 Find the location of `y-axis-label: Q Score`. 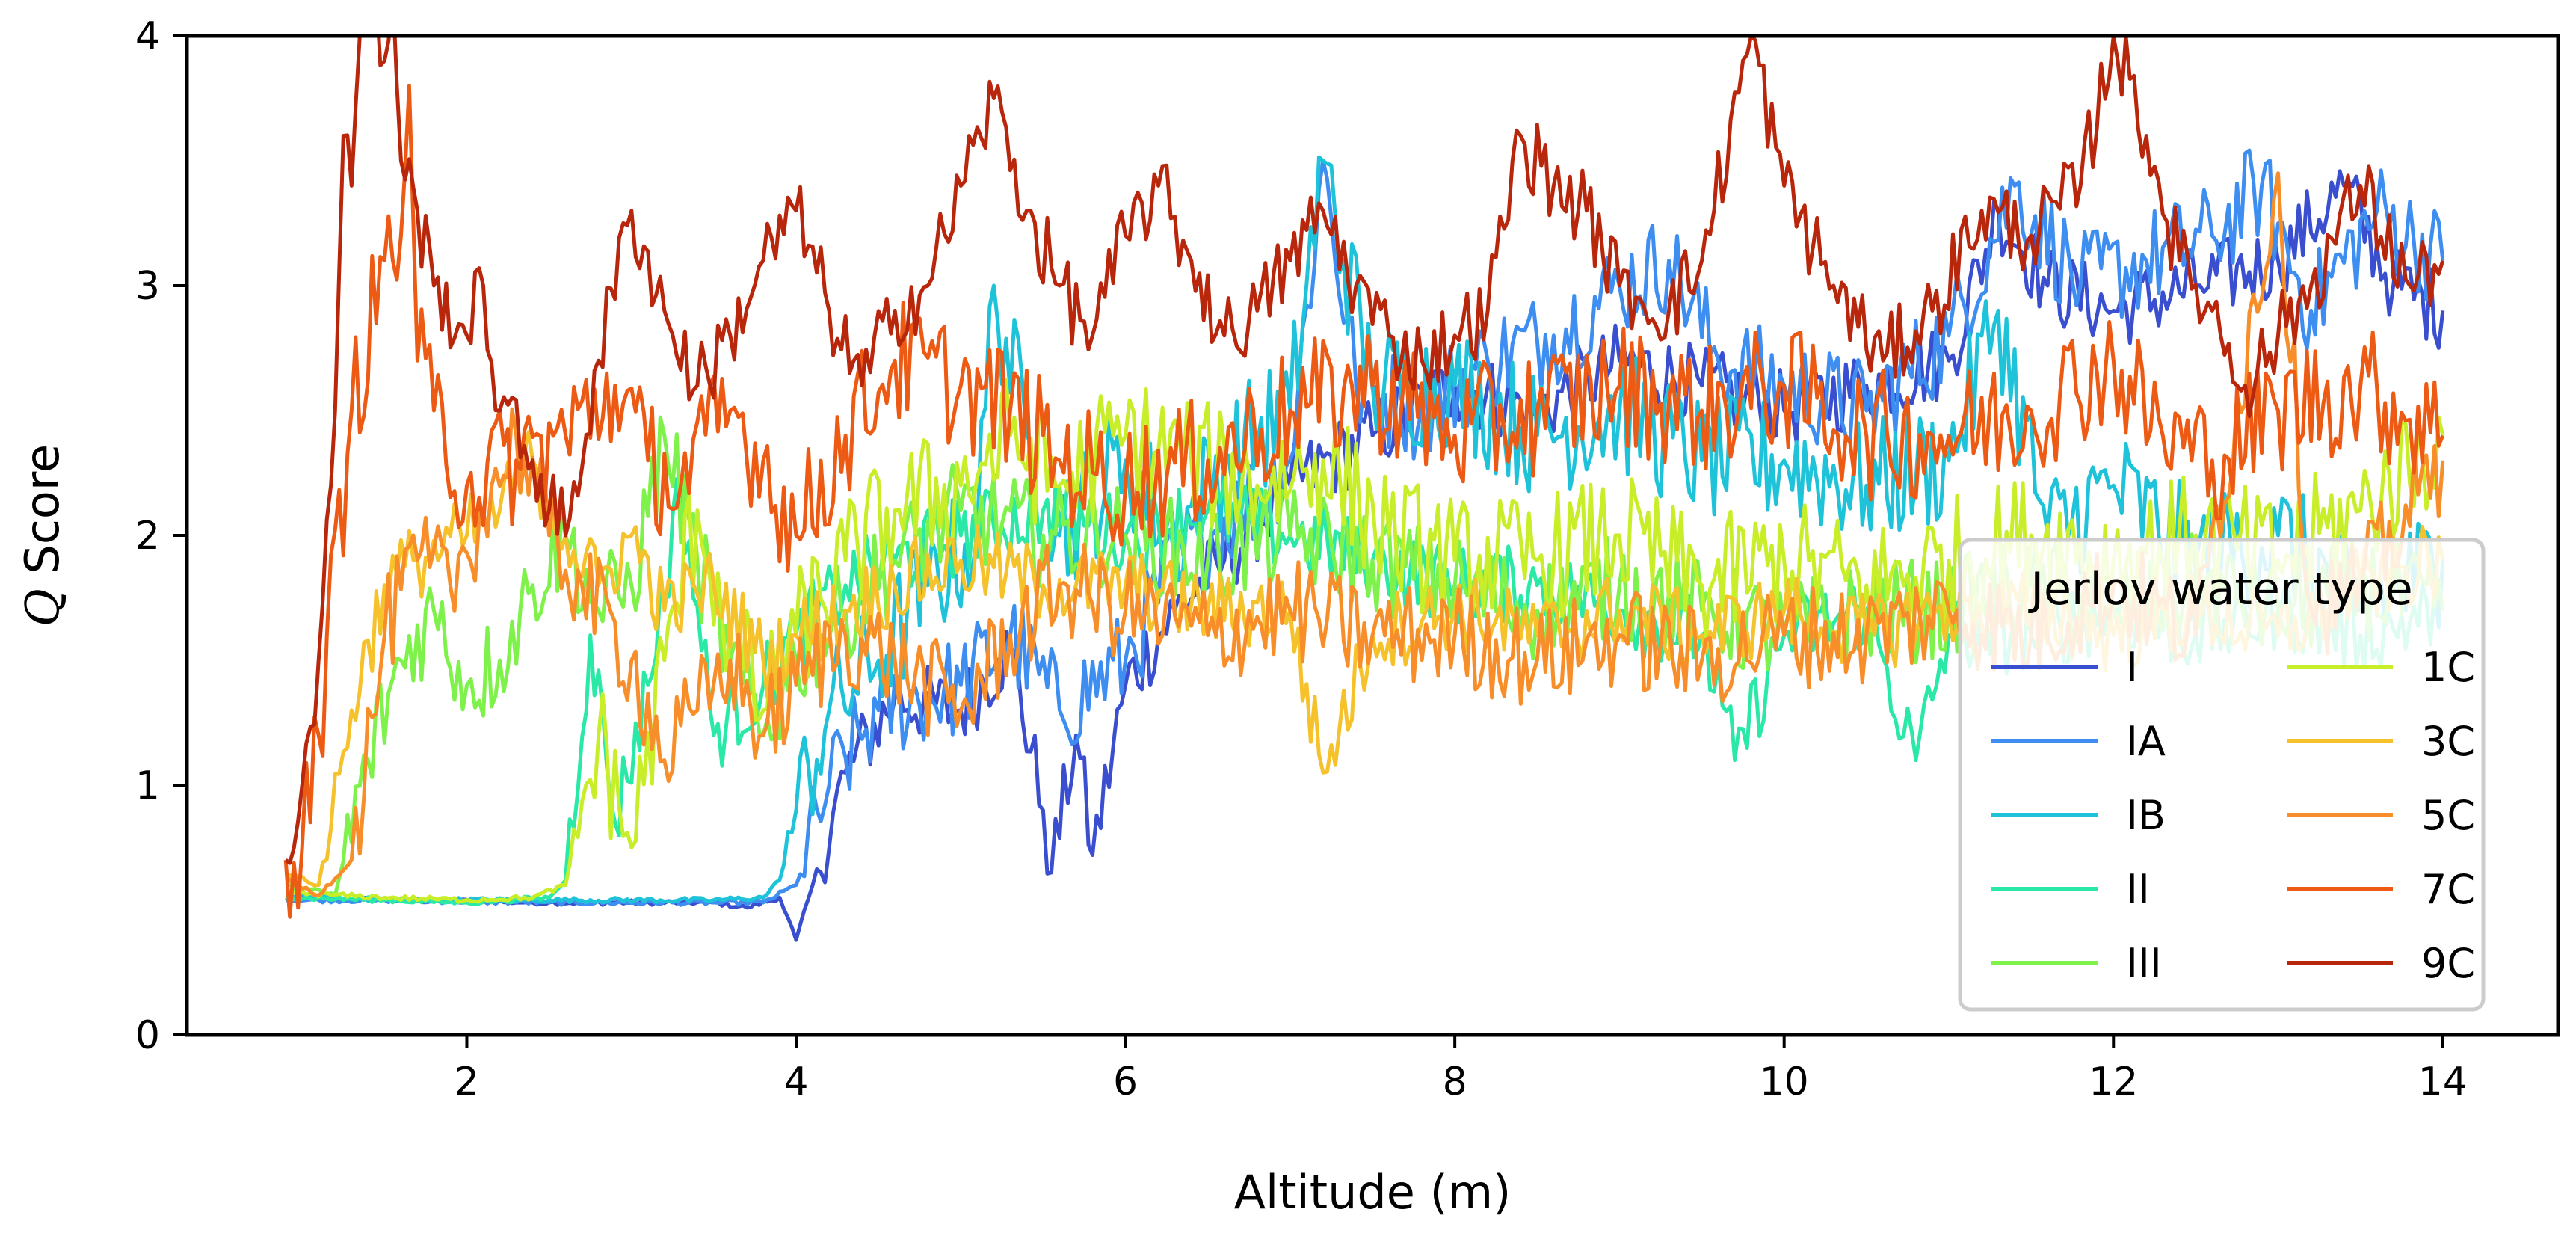

y-axis-label: Q Score is located at coordinates (42, 535).